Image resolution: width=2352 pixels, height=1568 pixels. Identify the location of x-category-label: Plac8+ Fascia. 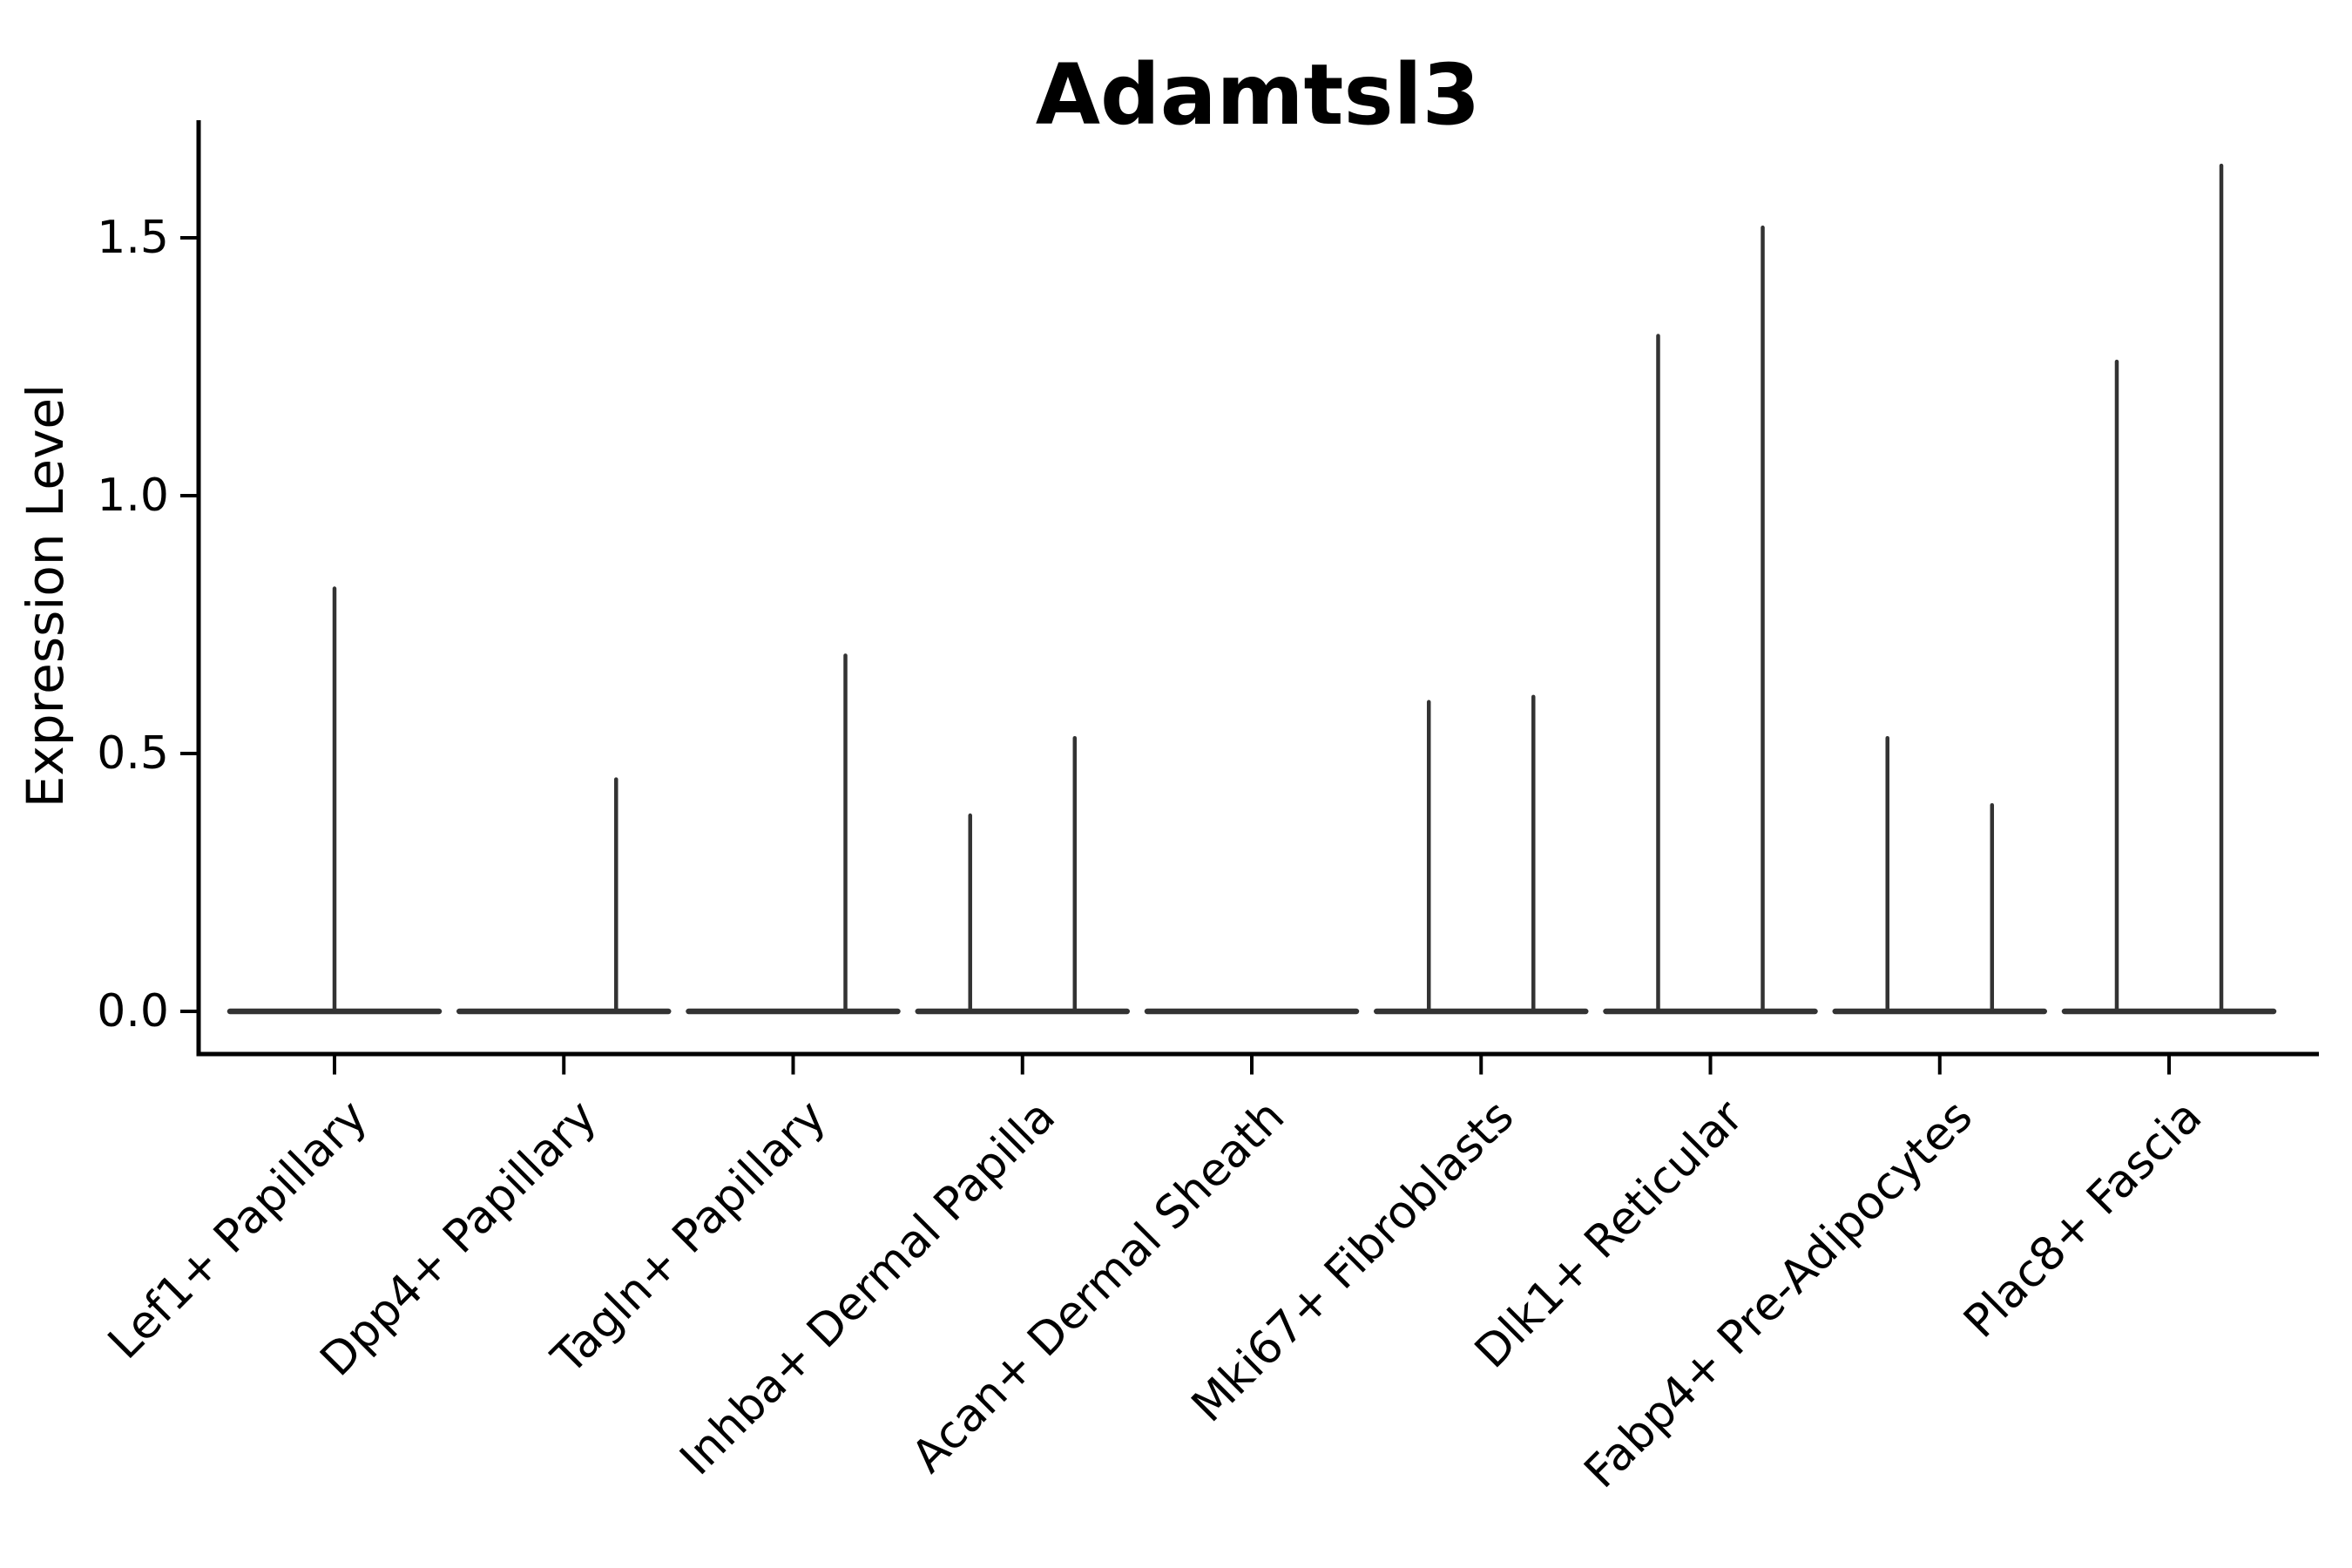
(2083, 1219).